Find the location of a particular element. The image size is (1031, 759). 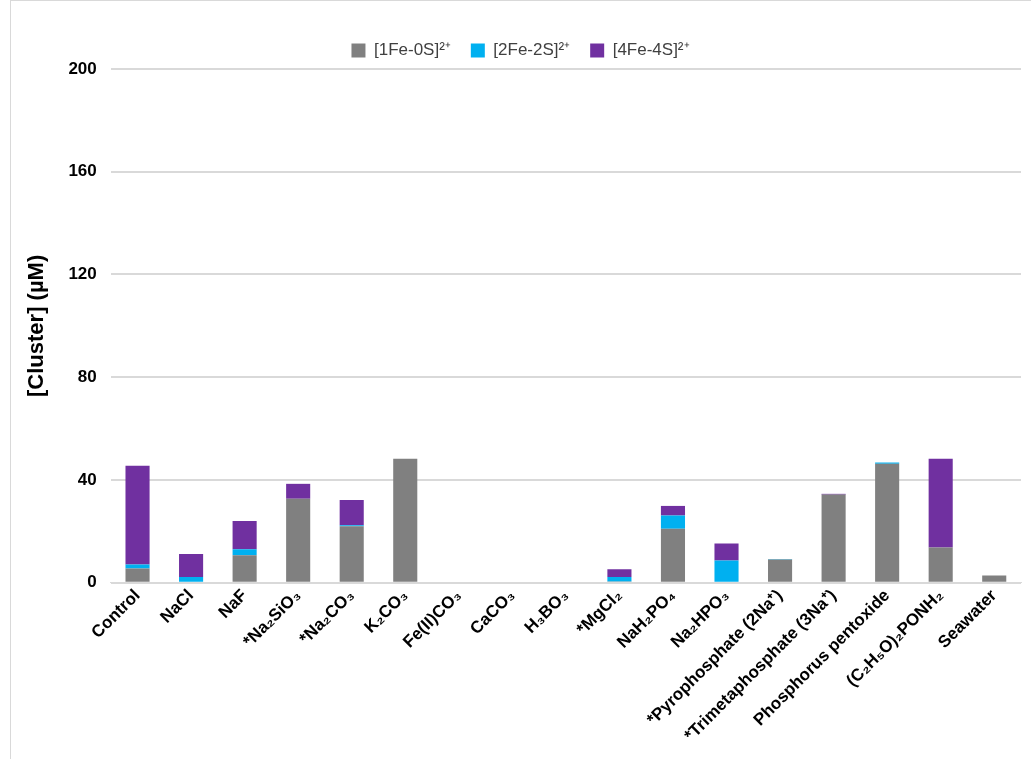

y-axis-title: [Cluster] (µM) is located at coordinates (36, 325).